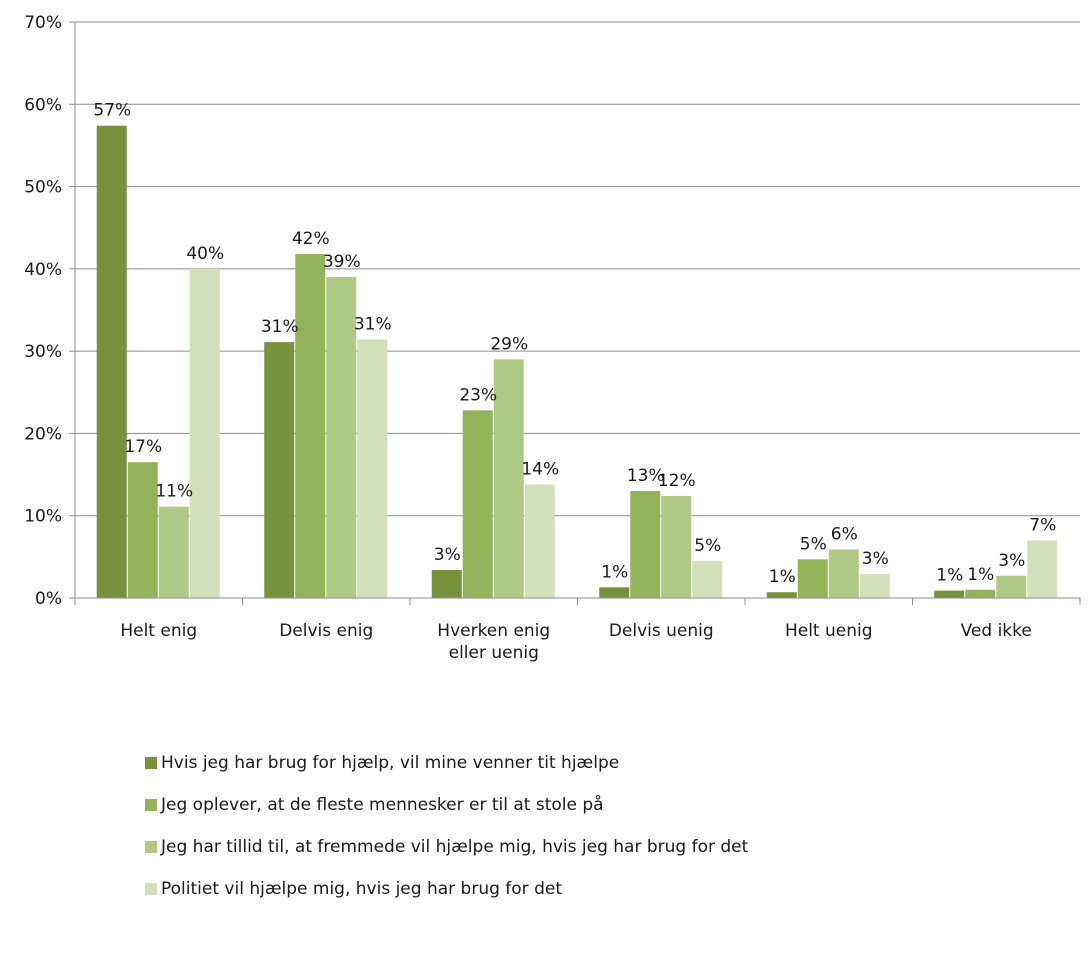 This screenshot has width=1090, height=969. What do you see at coordinates (43, 517) in the screenshot?
I see `y-tick-label: 10%` at bounding box center [43, 517].